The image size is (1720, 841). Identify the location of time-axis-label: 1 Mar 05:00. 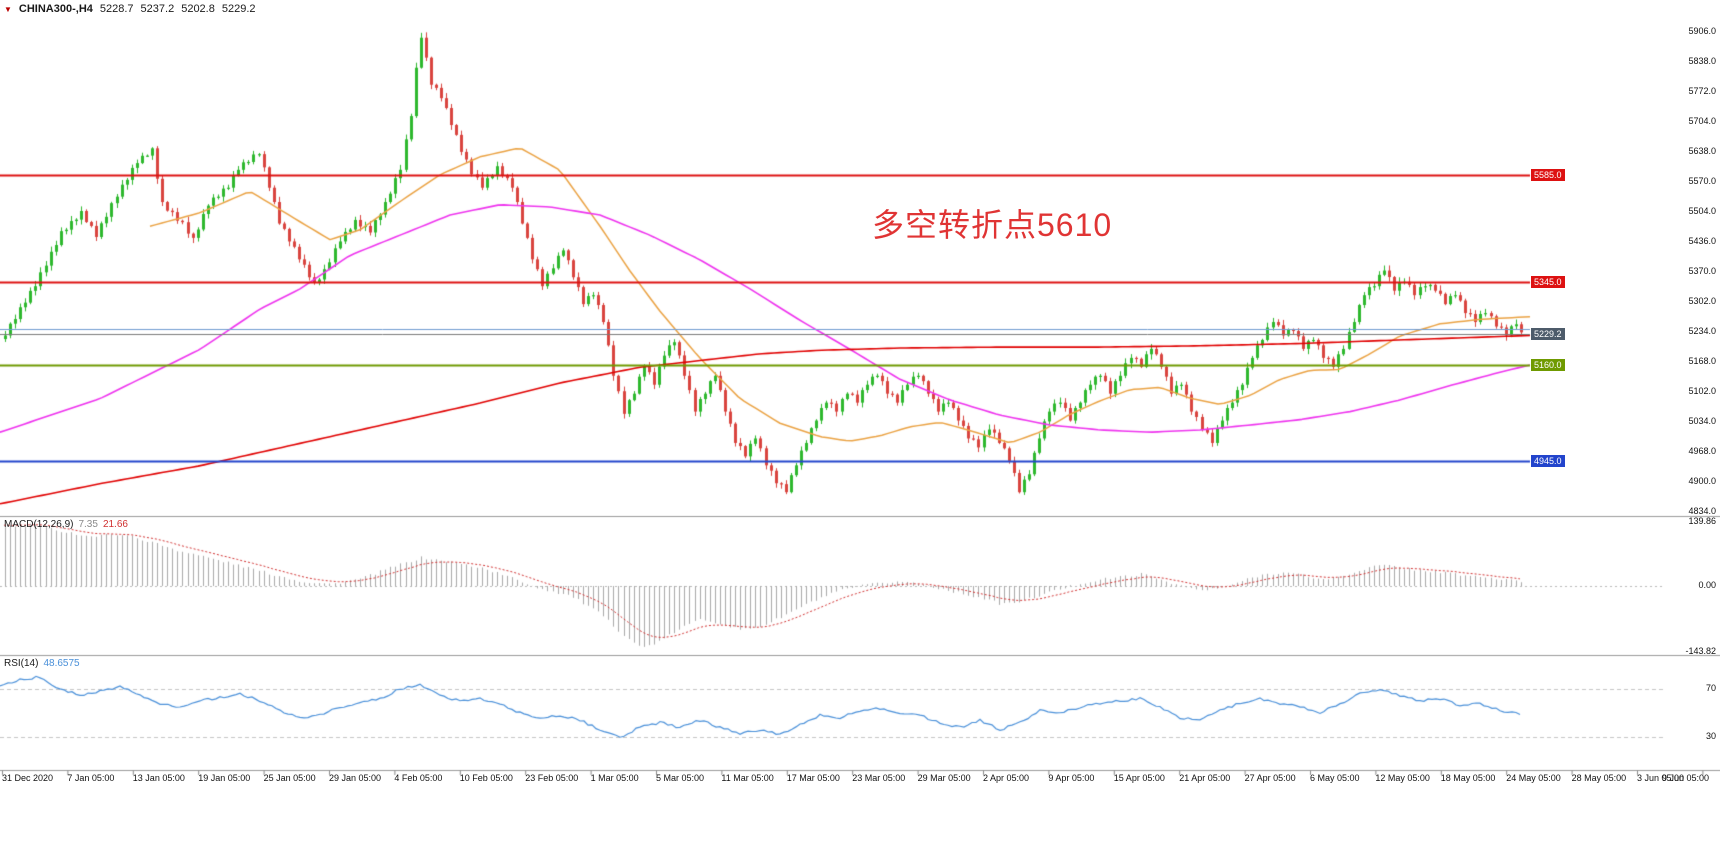
(614, 778).